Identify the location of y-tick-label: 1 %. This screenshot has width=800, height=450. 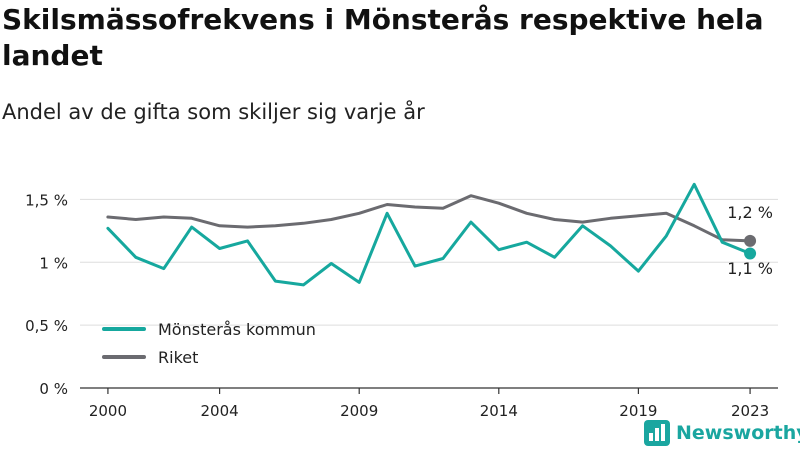
(53, 263).